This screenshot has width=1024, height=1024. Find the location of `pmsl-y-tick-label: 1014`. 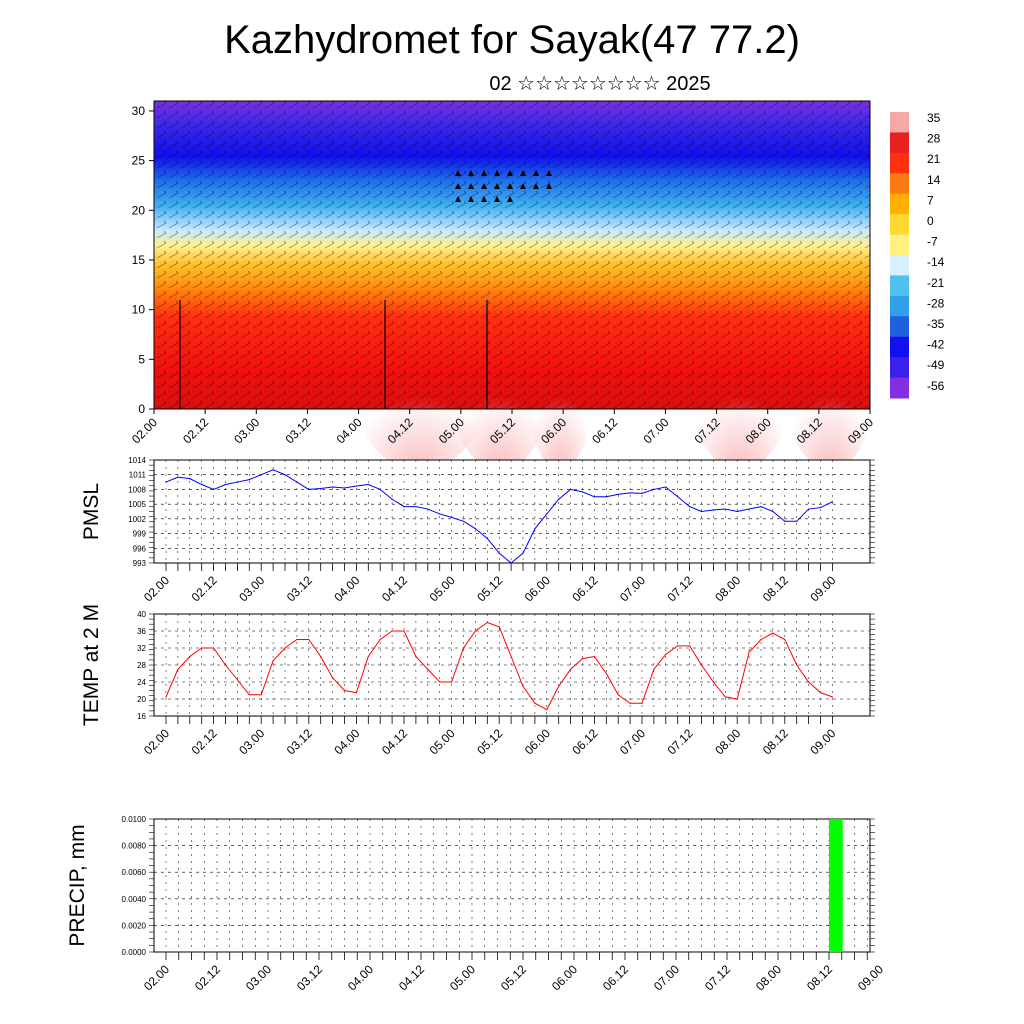

pmsl-y-tick-label: 1014 is located at coordinates (137, 460).